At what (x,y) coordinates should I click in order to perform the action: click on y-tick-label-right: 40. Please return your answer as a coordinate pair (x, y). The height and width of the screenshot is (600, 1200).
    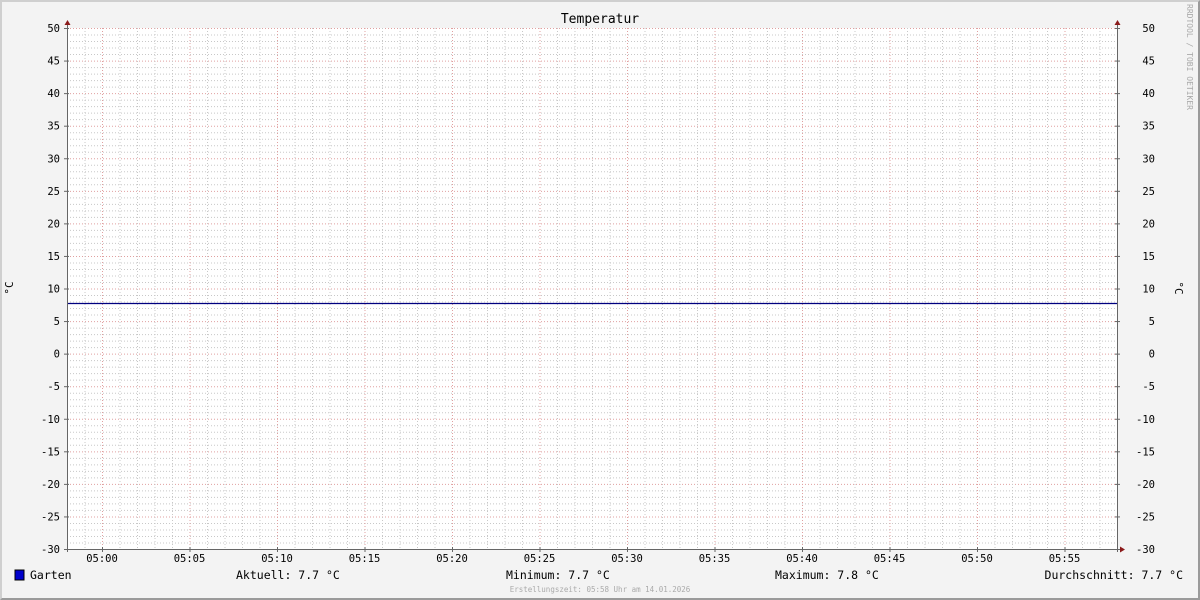
    Looking at the image, I should click on (1148, 94).